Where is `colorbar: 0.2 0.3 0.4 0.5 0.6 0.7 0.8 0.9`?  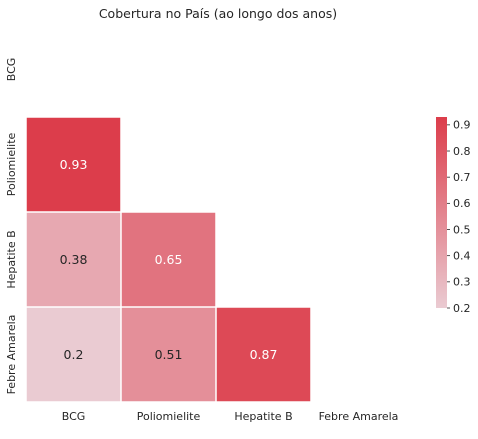
colorbar: 0.2 0.3 0.4 0.5 0.6 0.7 0.8 0.9 is located at coordinates (453, 216).